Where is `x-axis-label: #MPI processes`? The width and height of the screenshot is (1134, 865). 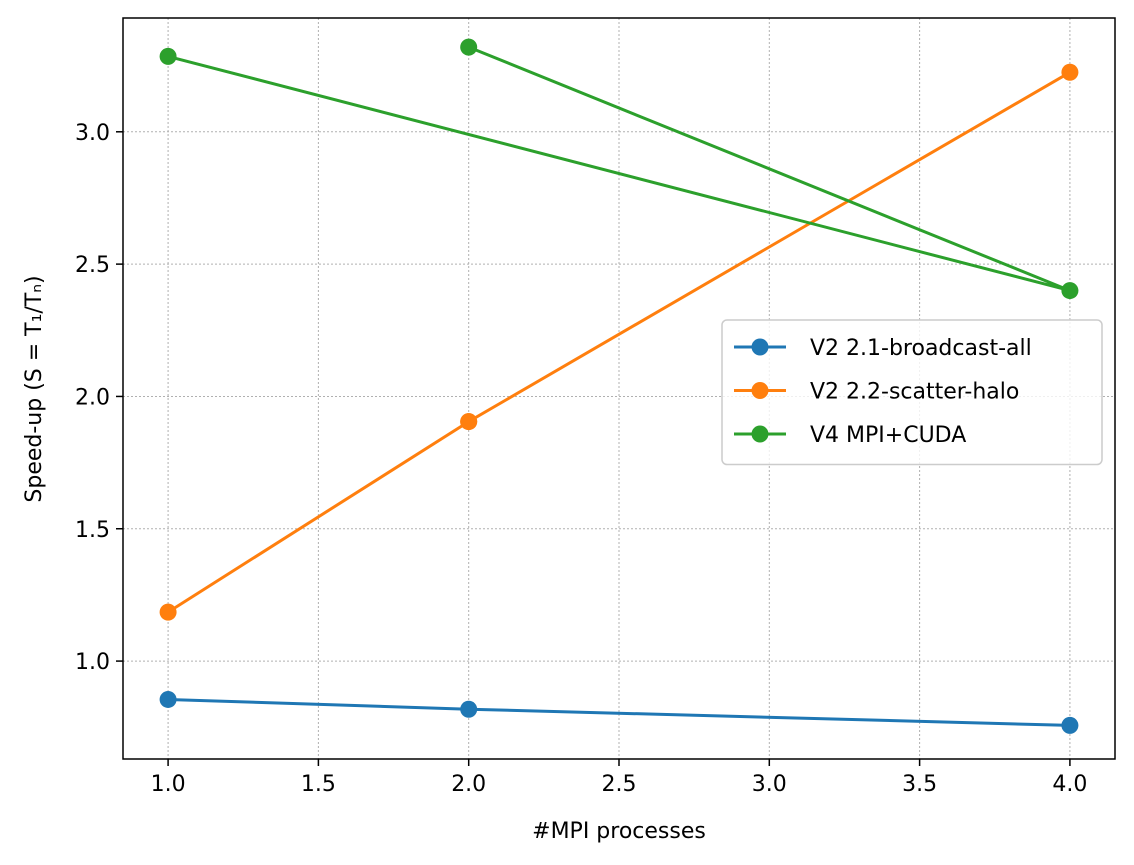
x-axis-label: #MPI processes is located at coordinates (619, 831).